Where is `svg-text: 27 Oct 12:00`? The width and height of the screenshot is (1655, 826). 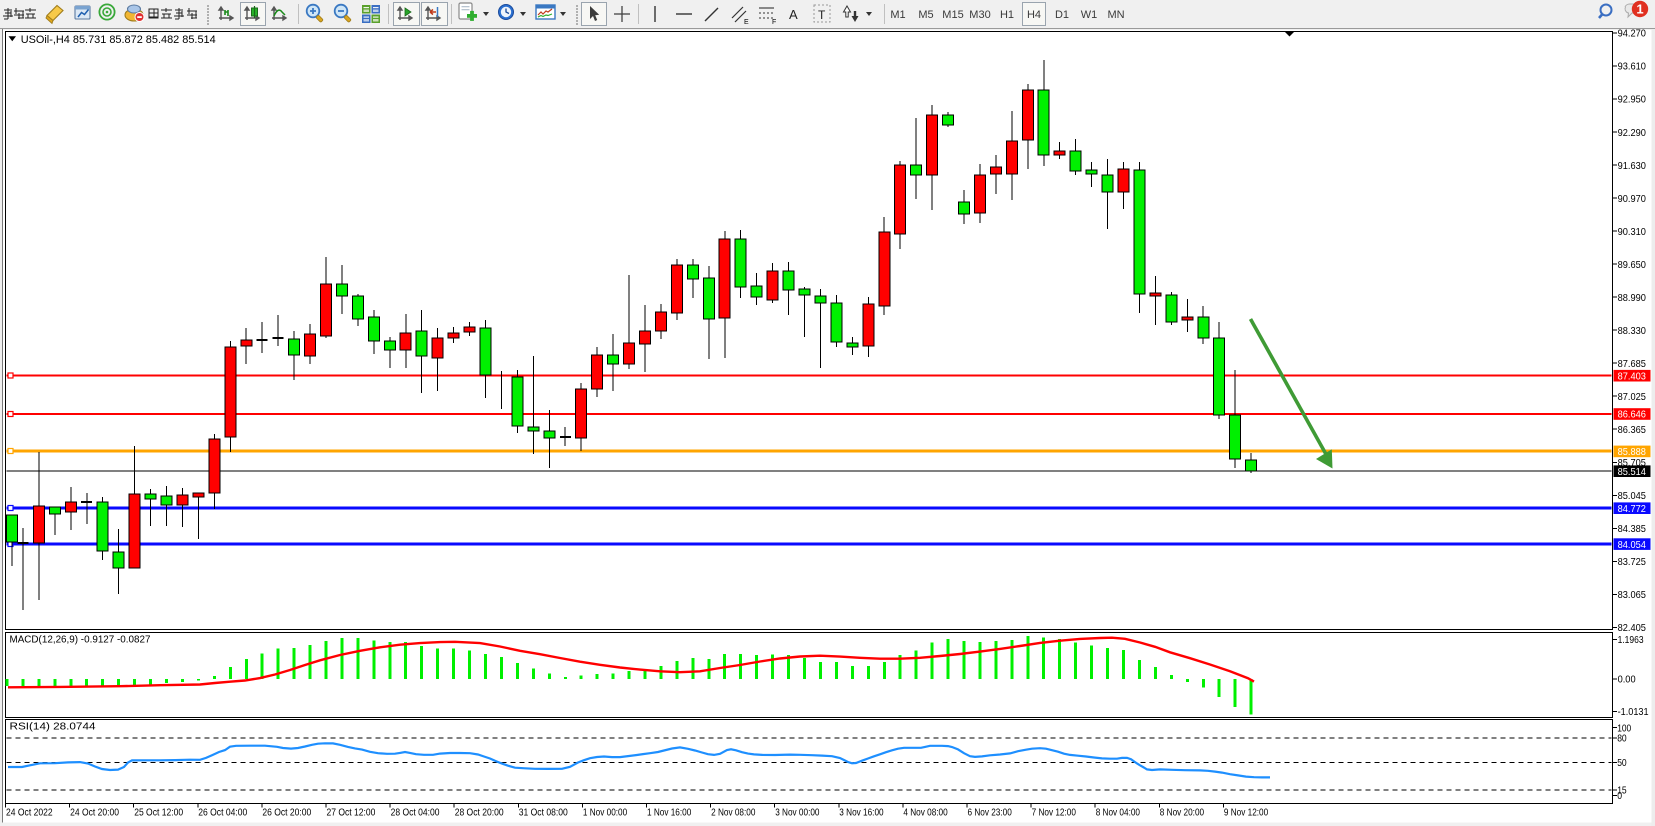 svg-text: 27 Oct 12:00 is located at coordinates (351, 813).